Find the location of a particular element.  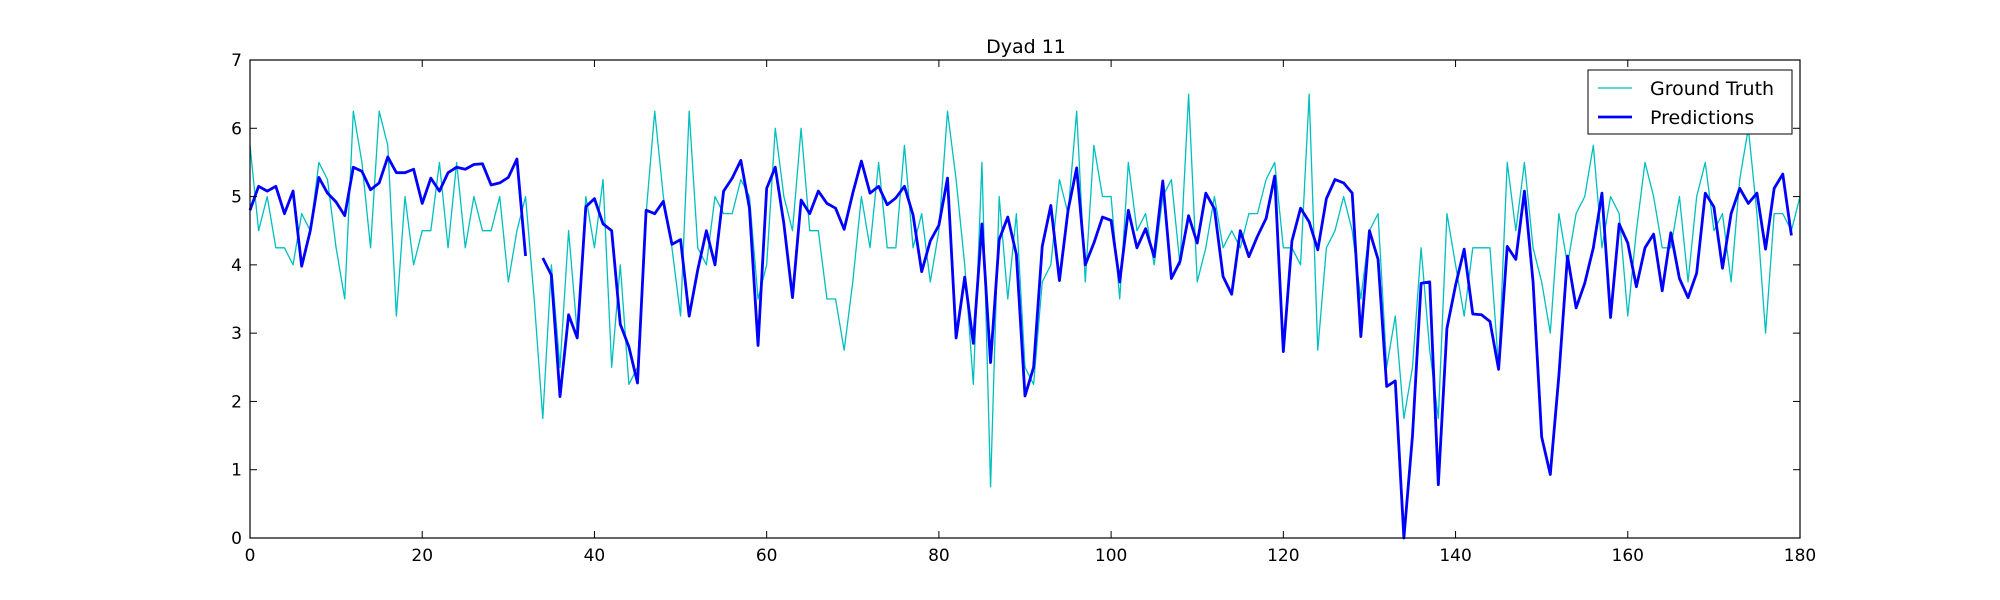

legend-label: Ground Truth is located at coordinates (1712, 89).